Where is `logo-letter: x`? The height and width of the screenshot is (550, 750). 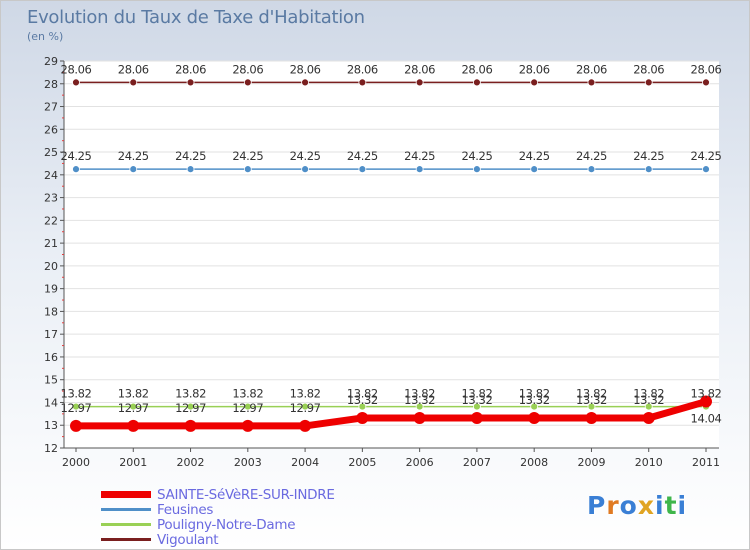
logo-letter: x is located at coordinates (646, 505).